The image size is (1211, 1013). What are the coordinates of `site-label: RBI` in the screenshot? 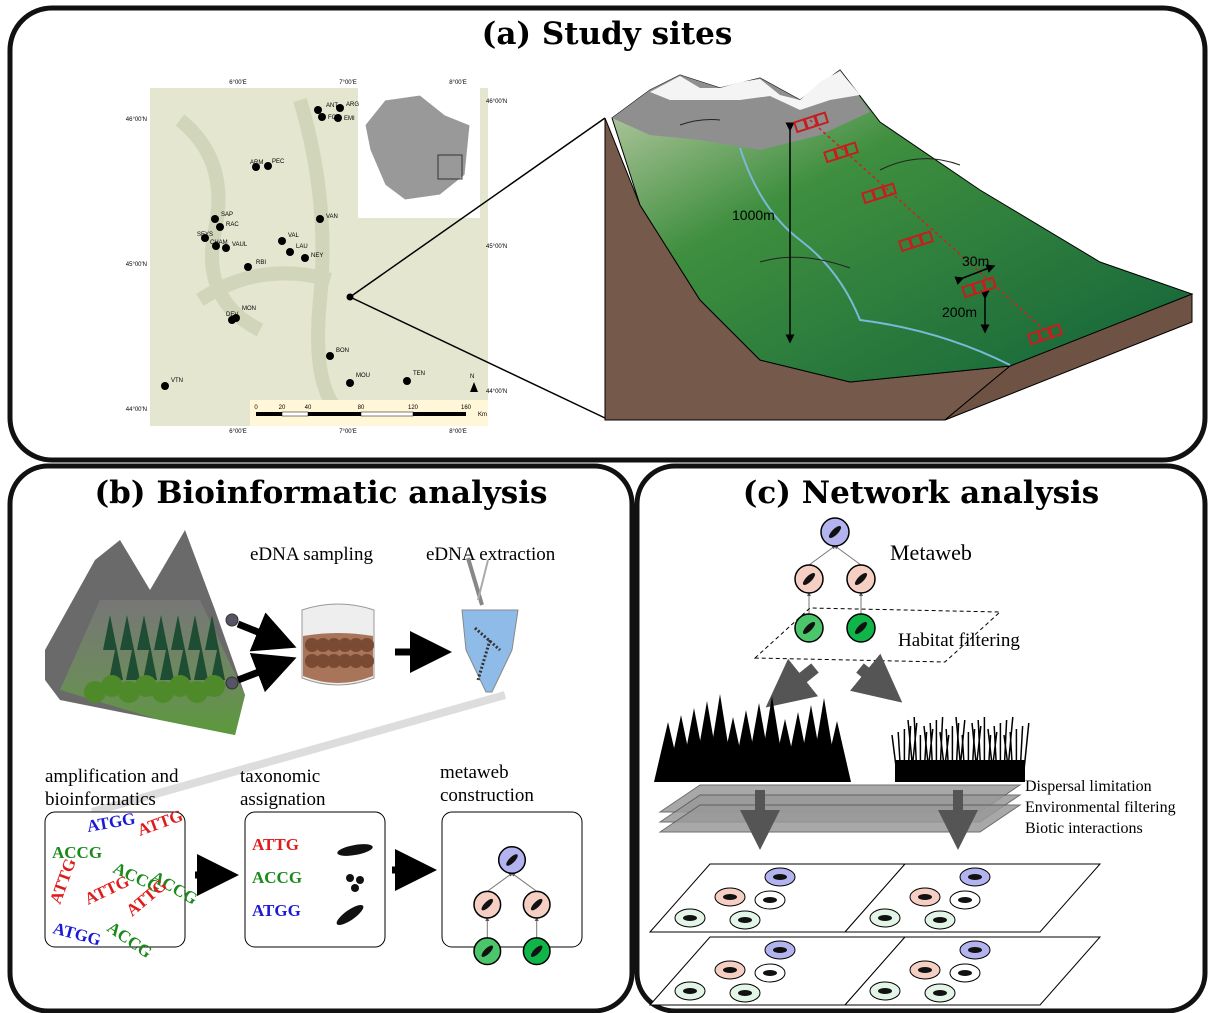 It's located at (261, 263).